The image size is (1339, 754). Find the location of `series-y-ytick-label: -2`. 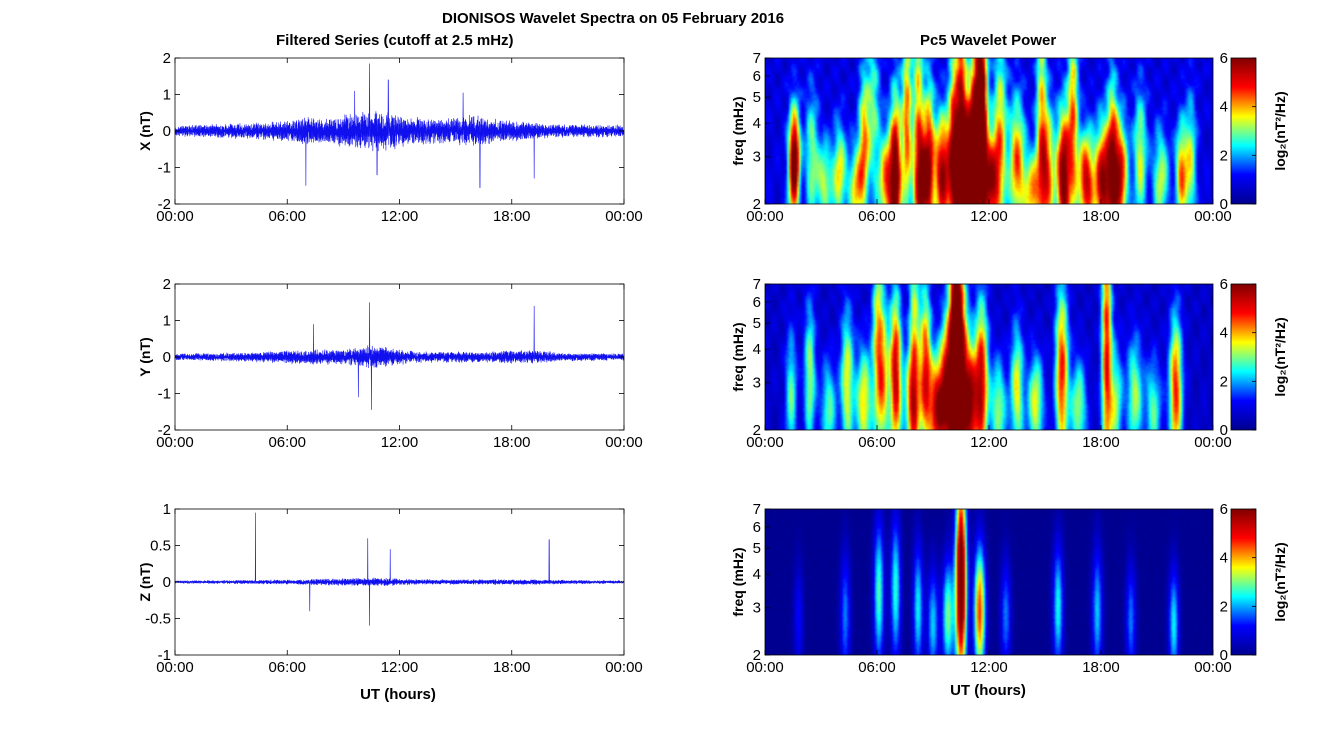

series-y-ytick-label: -2 is located at coordinates (164, 430).